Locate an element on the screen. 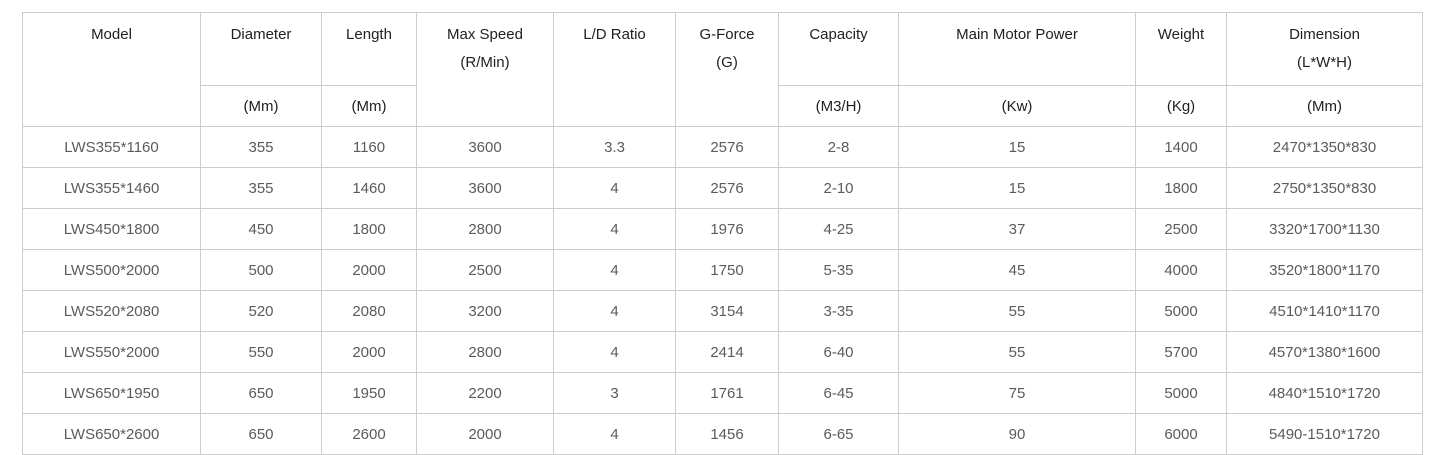 The image size is (1444, 455). table-cell: 2-10 is located at coordinates (838, 188).